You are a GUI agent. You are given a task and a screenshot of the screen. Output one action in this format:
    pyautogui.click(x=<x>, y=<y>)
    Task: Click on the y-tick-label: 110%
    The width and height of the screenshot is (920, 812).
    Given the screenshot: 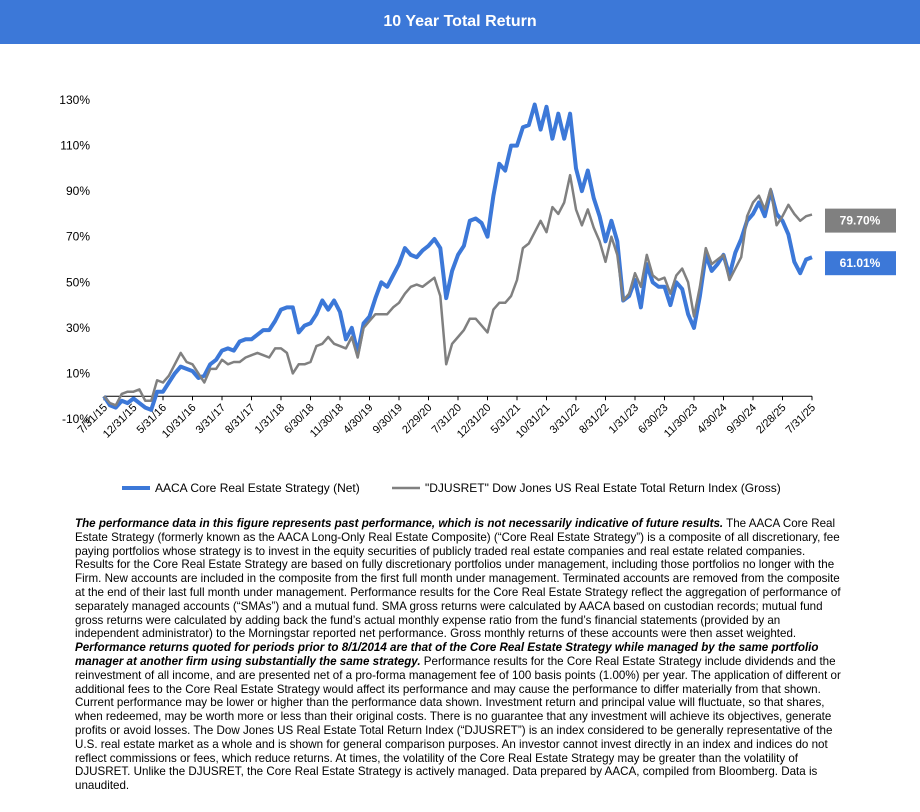 What is the action you would take?
    pyautogui.click(x=75, y=146)
    